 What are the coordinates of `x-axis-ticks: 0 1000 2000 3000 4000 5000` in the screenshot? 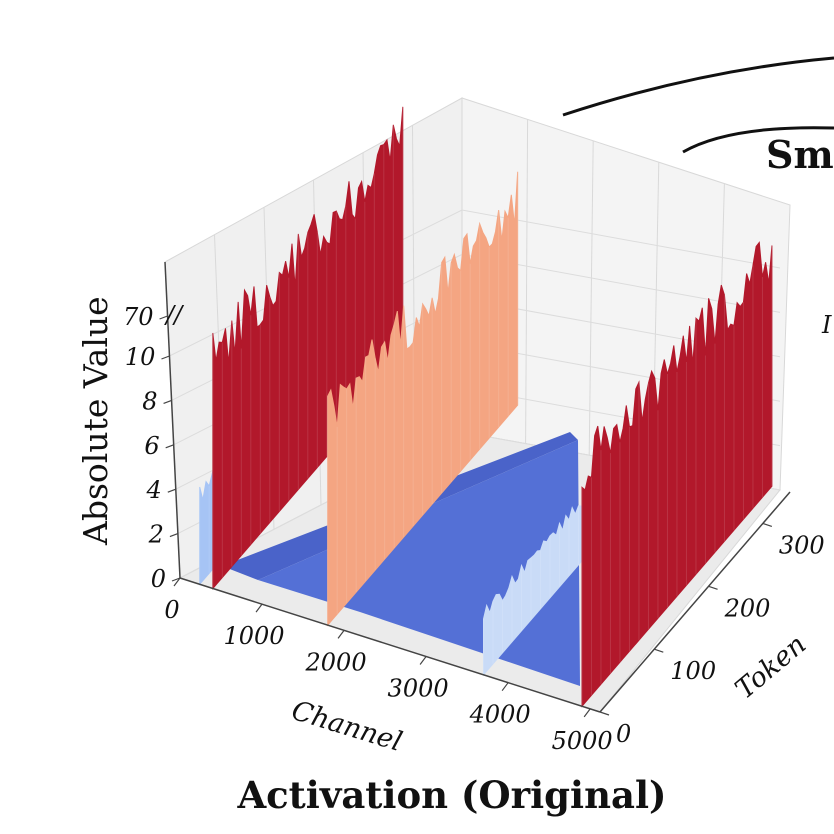 It's located at (388, 666).